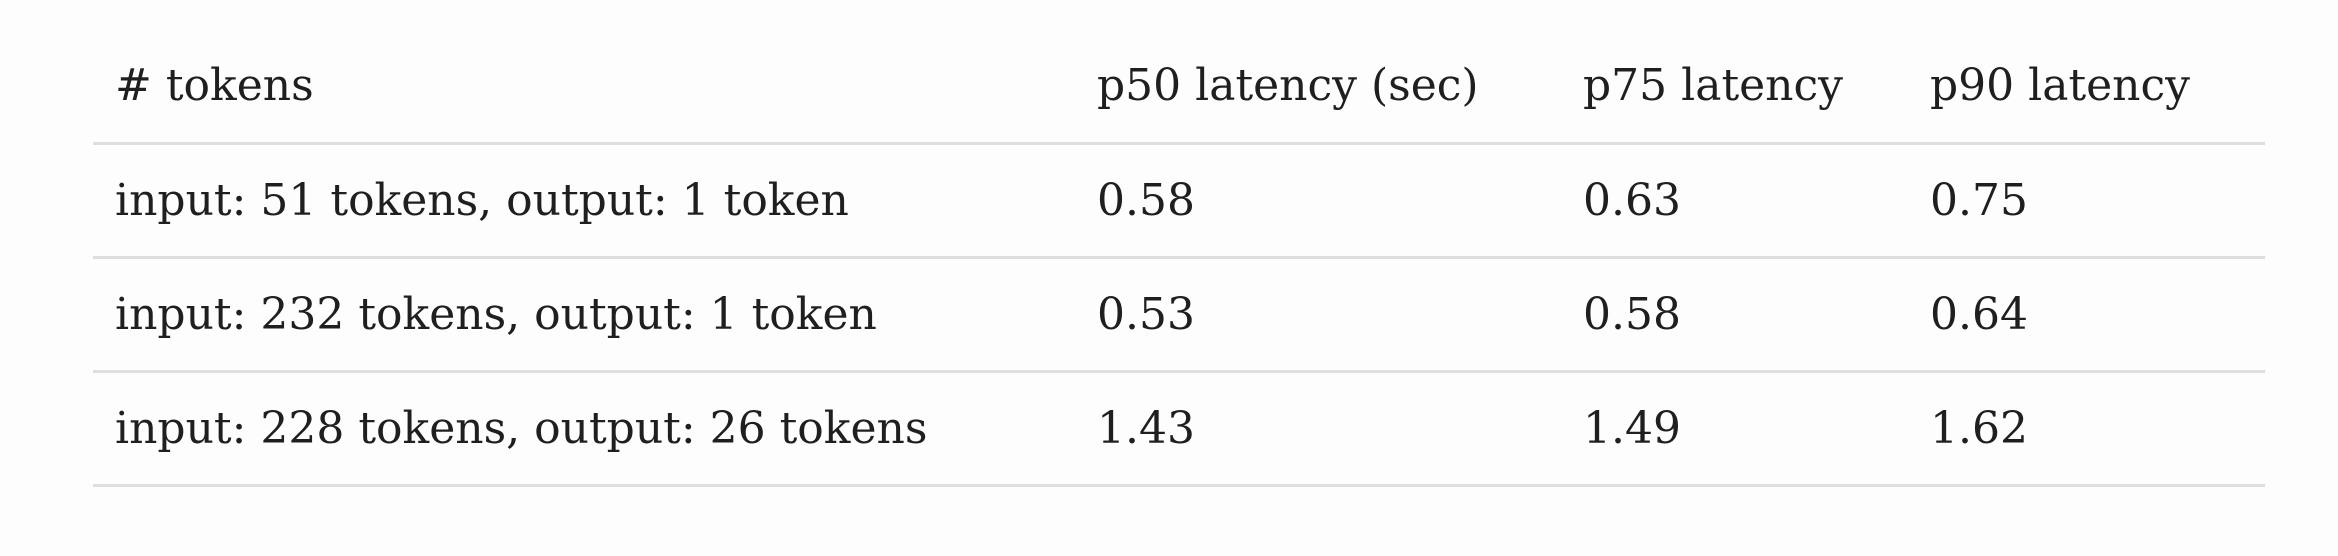 This screenshot has height=556, width=2338. What do you see at coordinates (214, 85) in the screenshot?
I see `header-tokens: # tokens` at bounding box center [214, 85].